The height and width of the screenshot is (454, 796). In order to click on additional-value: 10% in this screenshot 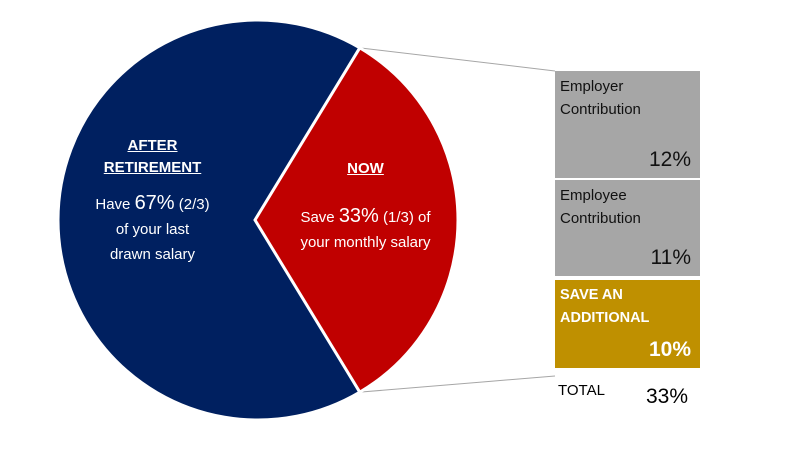, I will do `click(669, 349)`.